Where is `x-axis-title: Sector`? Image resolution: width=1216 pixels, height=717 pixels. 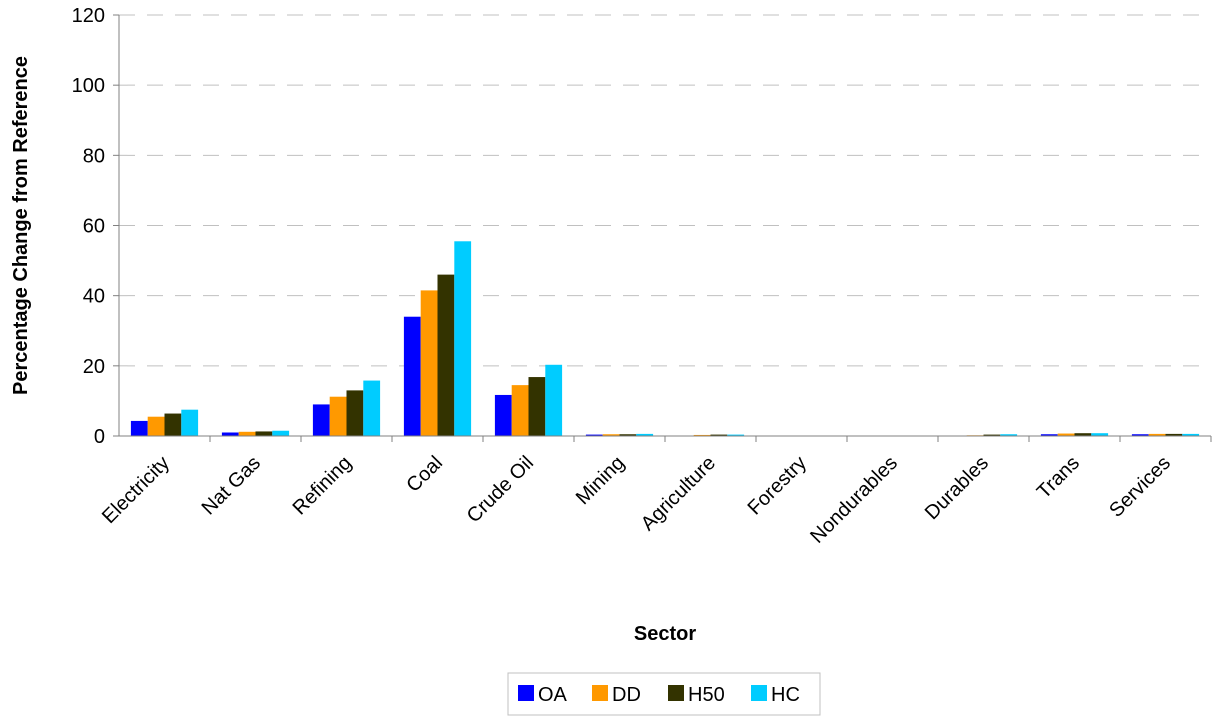
x-axis-title: Sector is located at coordinates (665, 634).